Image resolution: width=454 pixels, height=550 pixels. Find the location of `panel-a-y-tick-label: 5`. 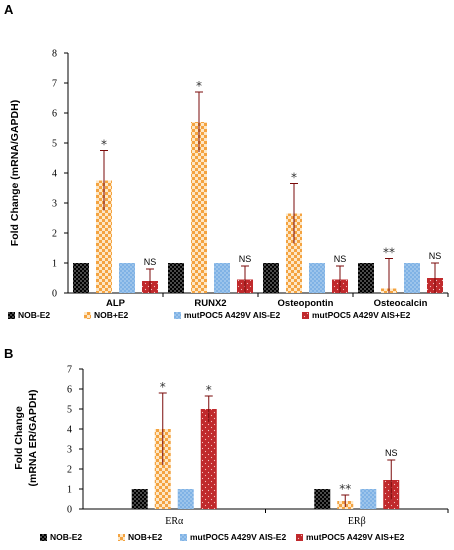

panel-a-y-tick-label: 5 is located at coordinates (54, 144).